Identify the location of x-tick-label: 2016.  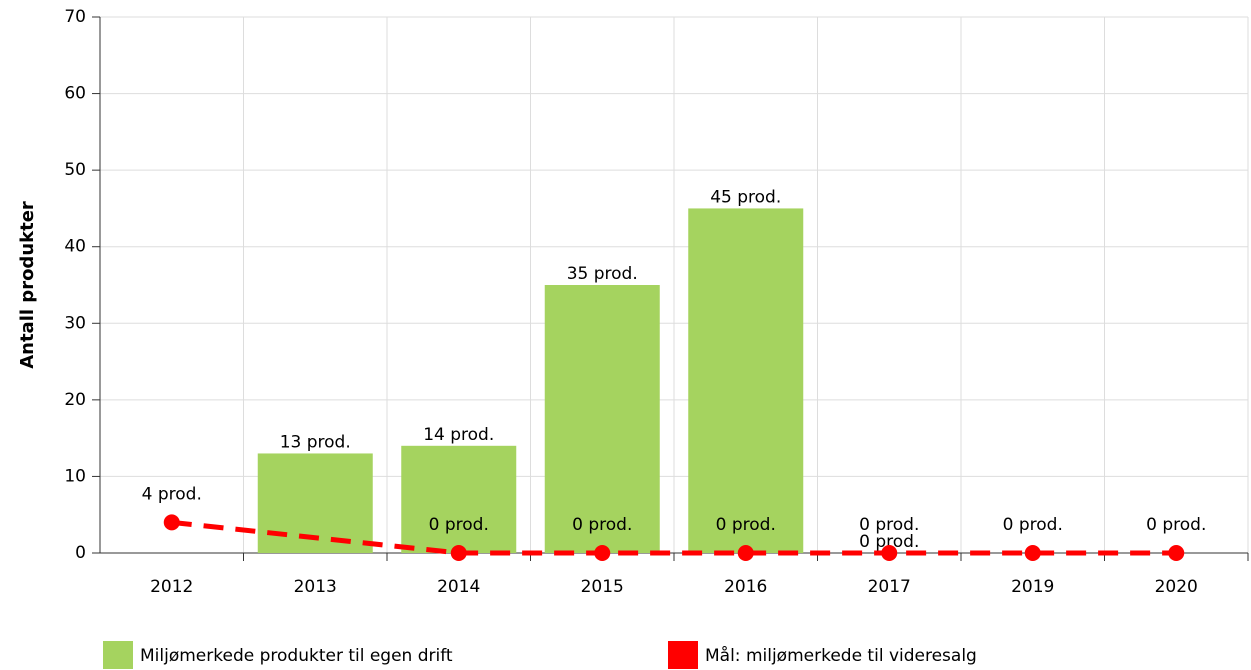
(745, 587).